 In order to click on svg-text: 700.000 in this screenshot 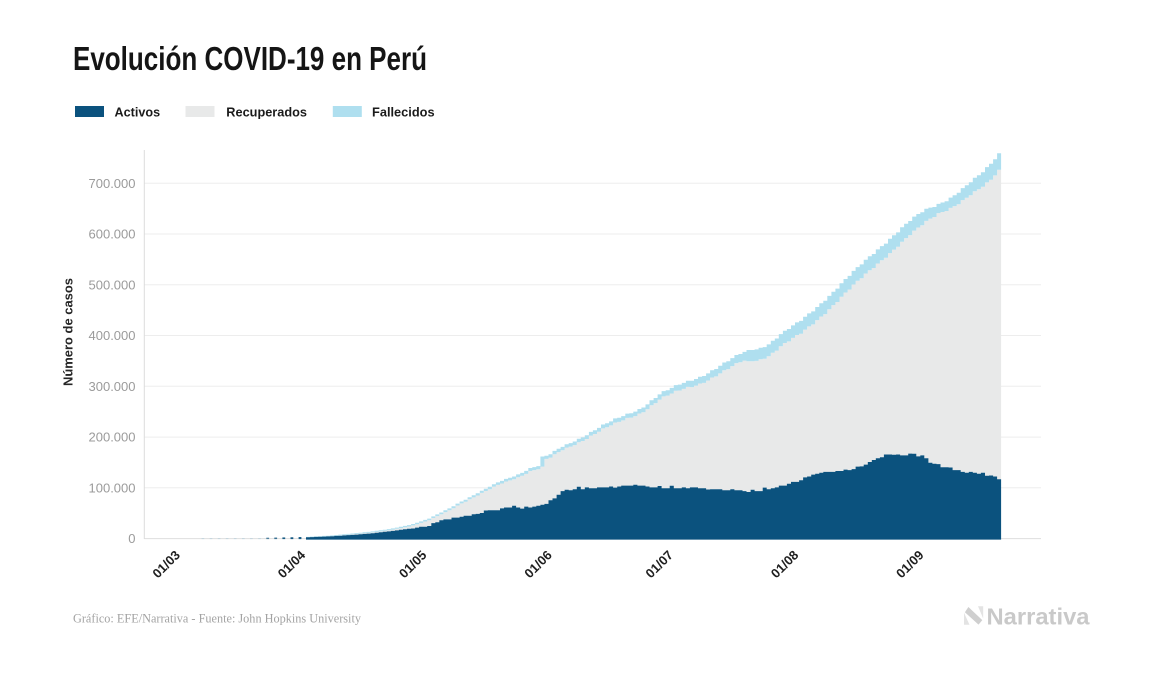, I will do `click(112, 183)`.